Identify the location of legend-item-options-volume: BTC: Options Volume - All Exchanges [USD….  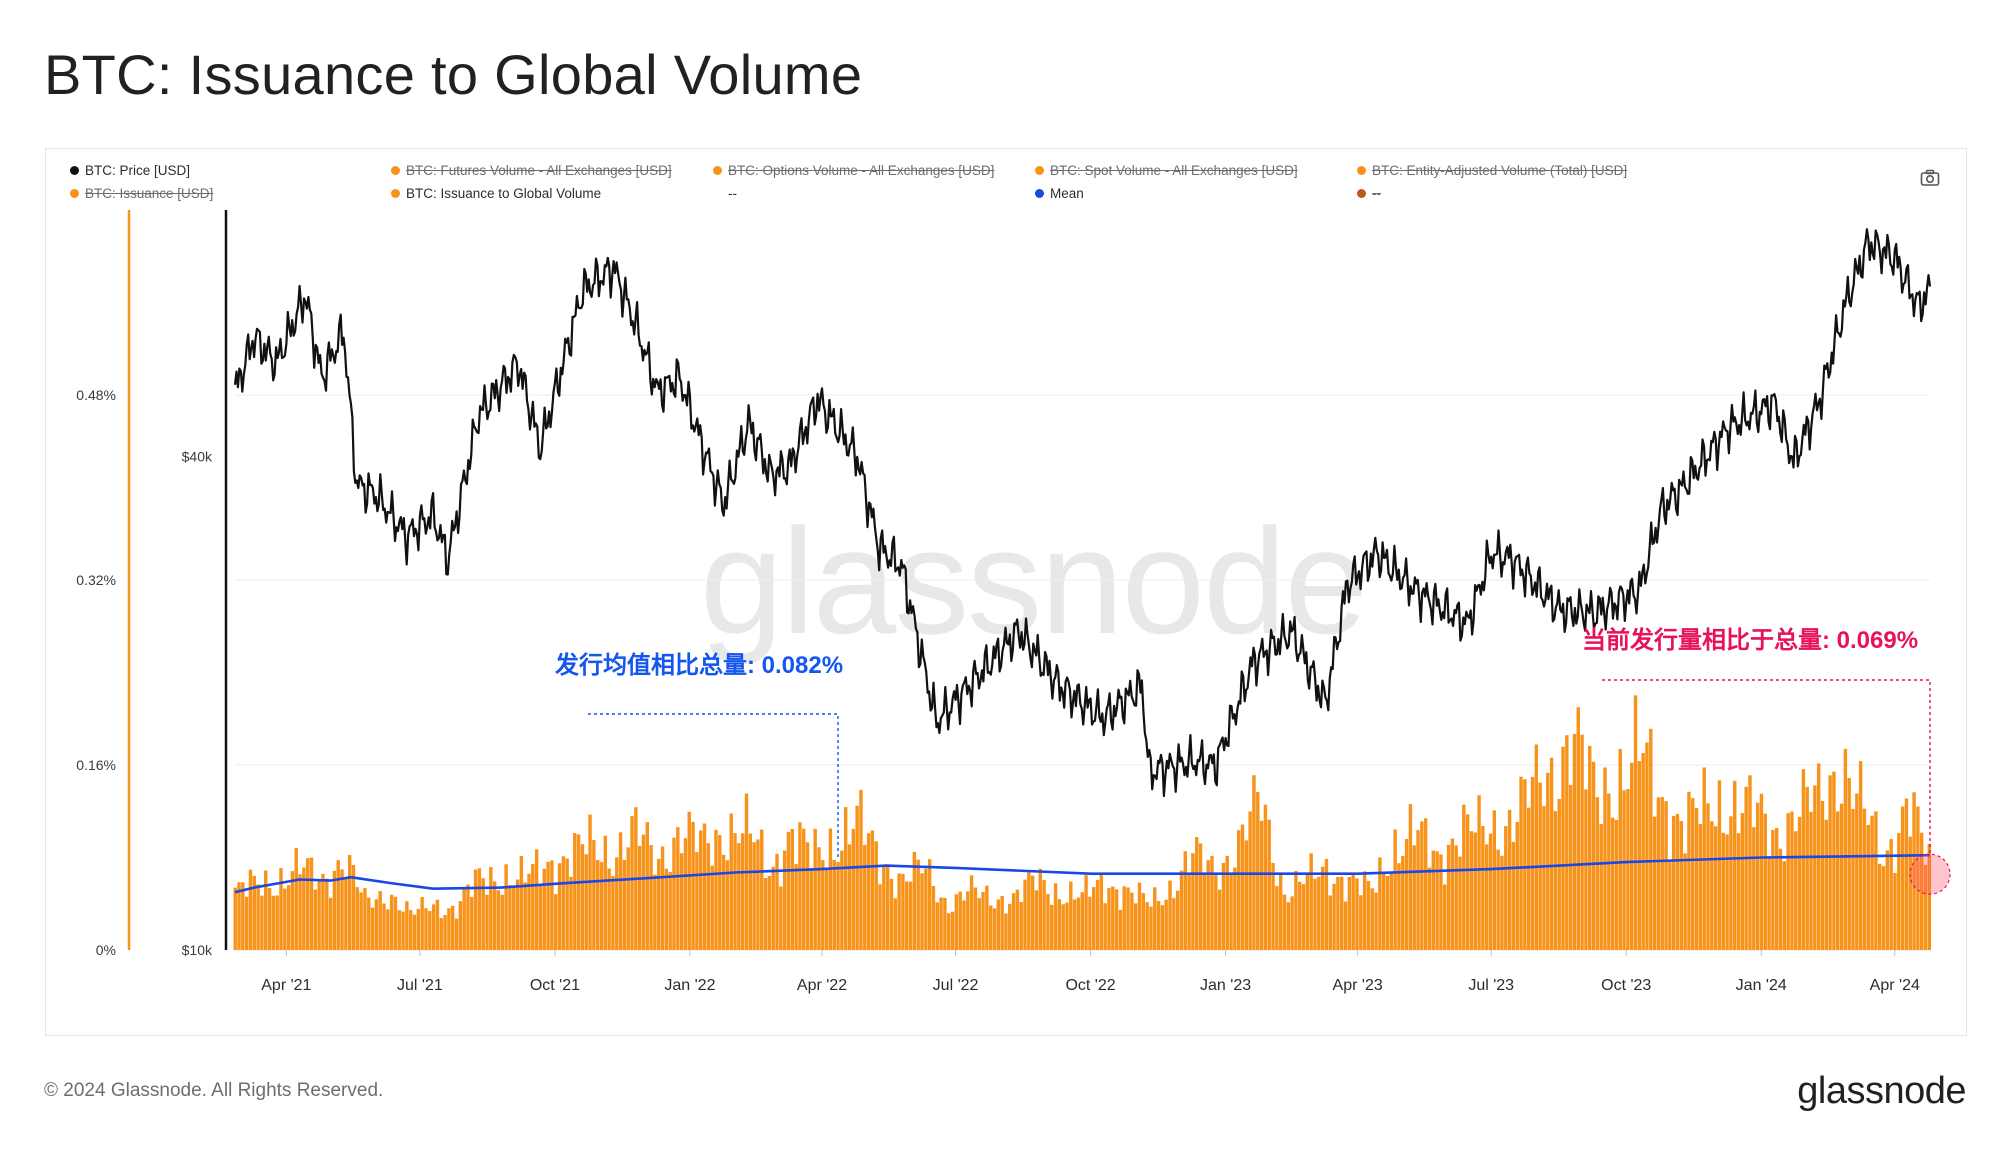
(853, 170).